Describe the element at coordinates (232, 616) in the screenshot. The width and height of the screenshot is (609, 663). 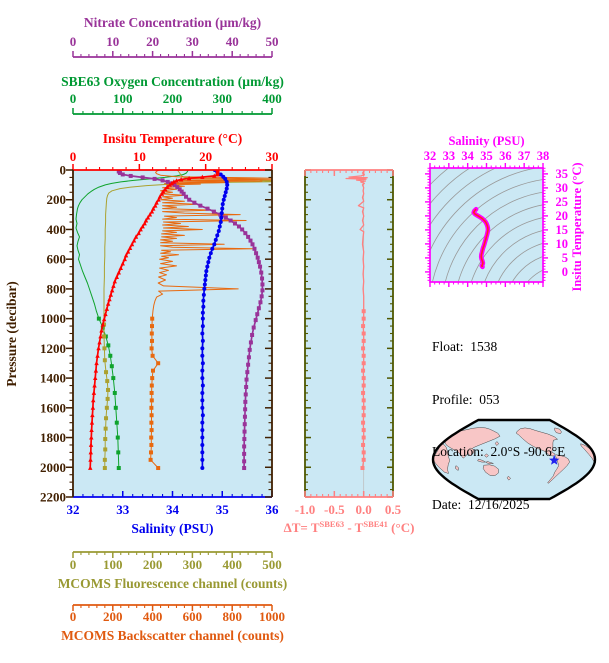
I see `tick-label: 800` at that location.